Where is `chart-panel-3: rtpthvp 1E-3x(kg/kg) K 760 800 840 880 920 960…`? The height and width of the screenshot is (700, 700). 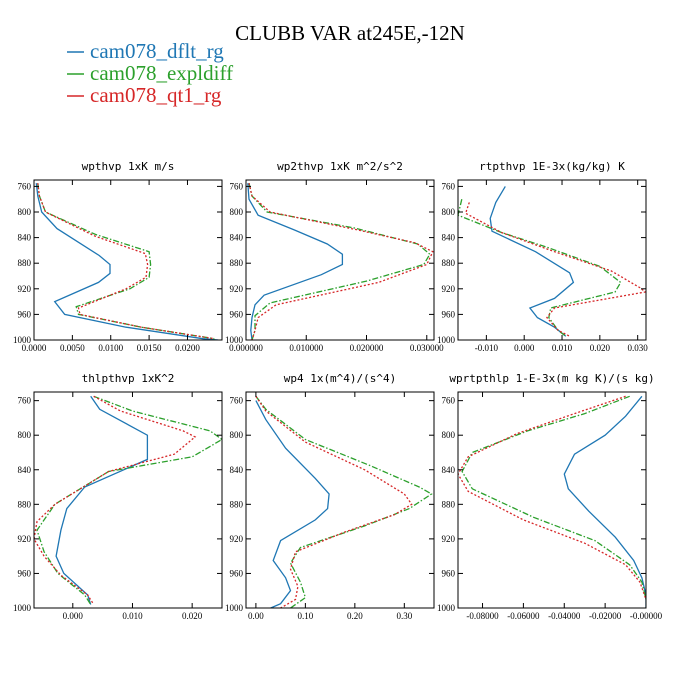
chart-panel-3: rtpthvp 1E-3x(kg/kg) K 760 800 840 880 920 960… is located at coordinates (542, 256).